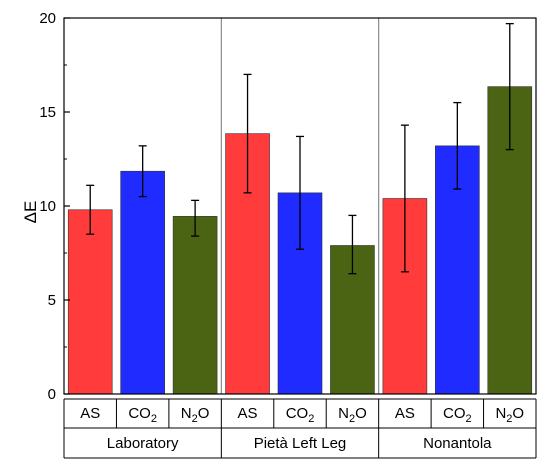 This screenshot has height=468, width=550. I want to click on y-tick-label: 10, so click(47, 206).